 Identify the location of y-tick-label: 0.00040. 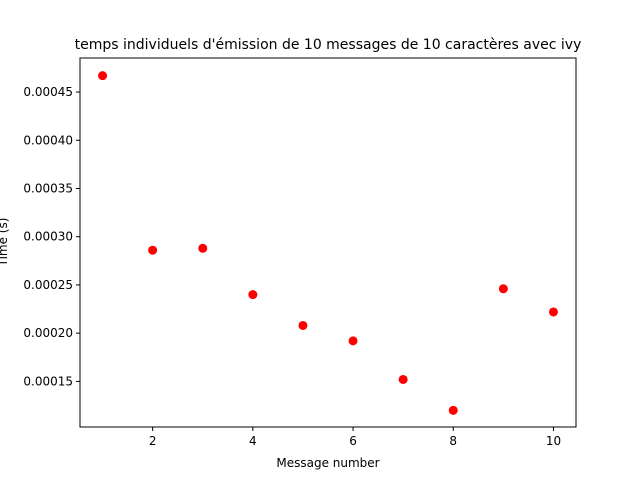
(48, 140).